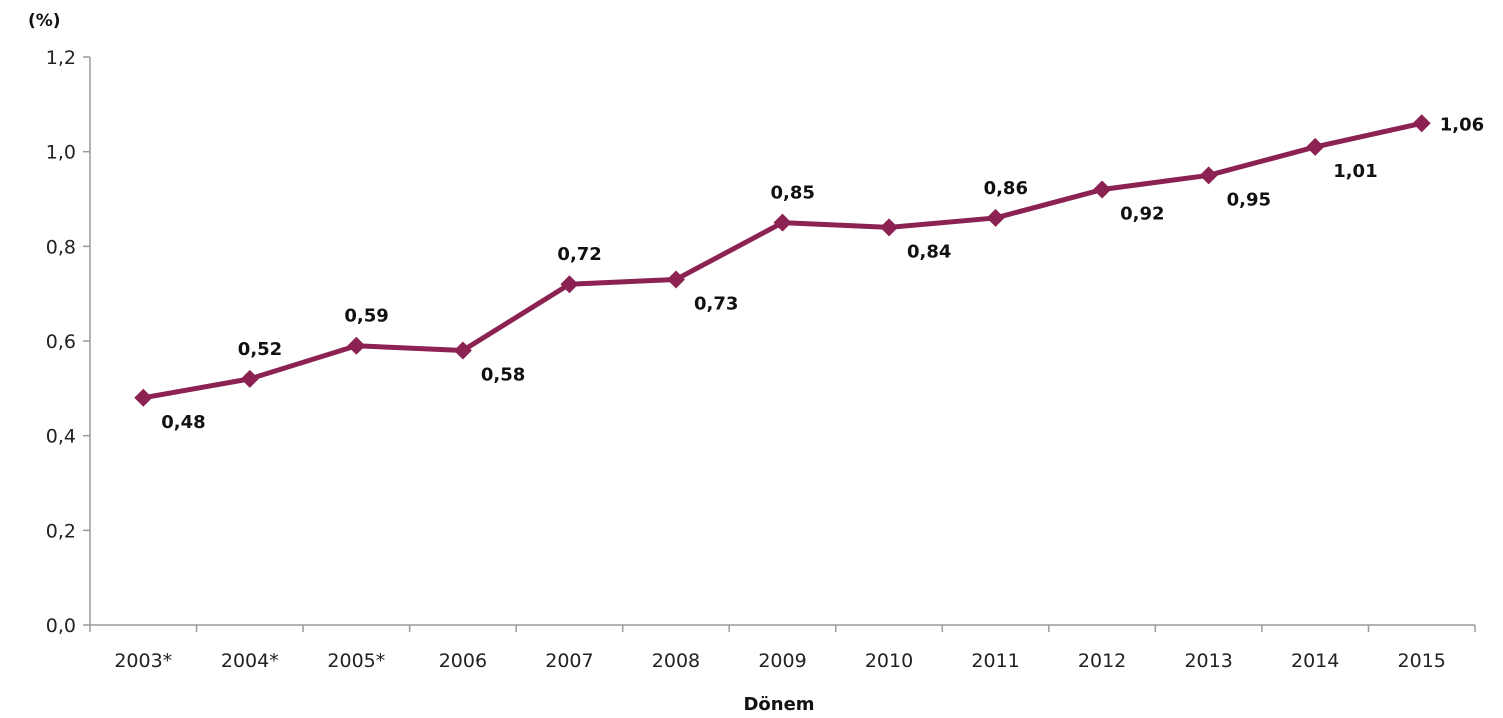 Image resolution: width=1503 pixels, height=718 pixels. What do you see at coordinates (61, 437) in the screenshot?
I see `y-tick-label: 0,4` at bounding box center [61, 437].